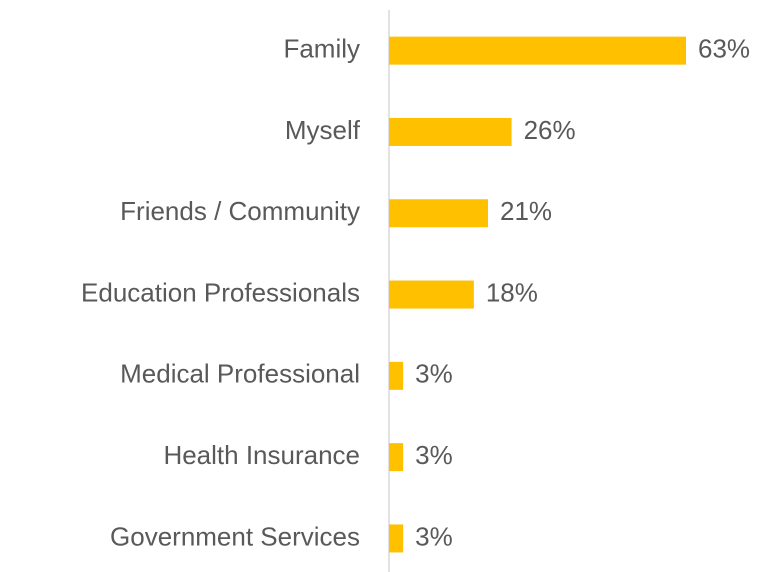  I want to click on value-label: 18%, so click(512, 292).